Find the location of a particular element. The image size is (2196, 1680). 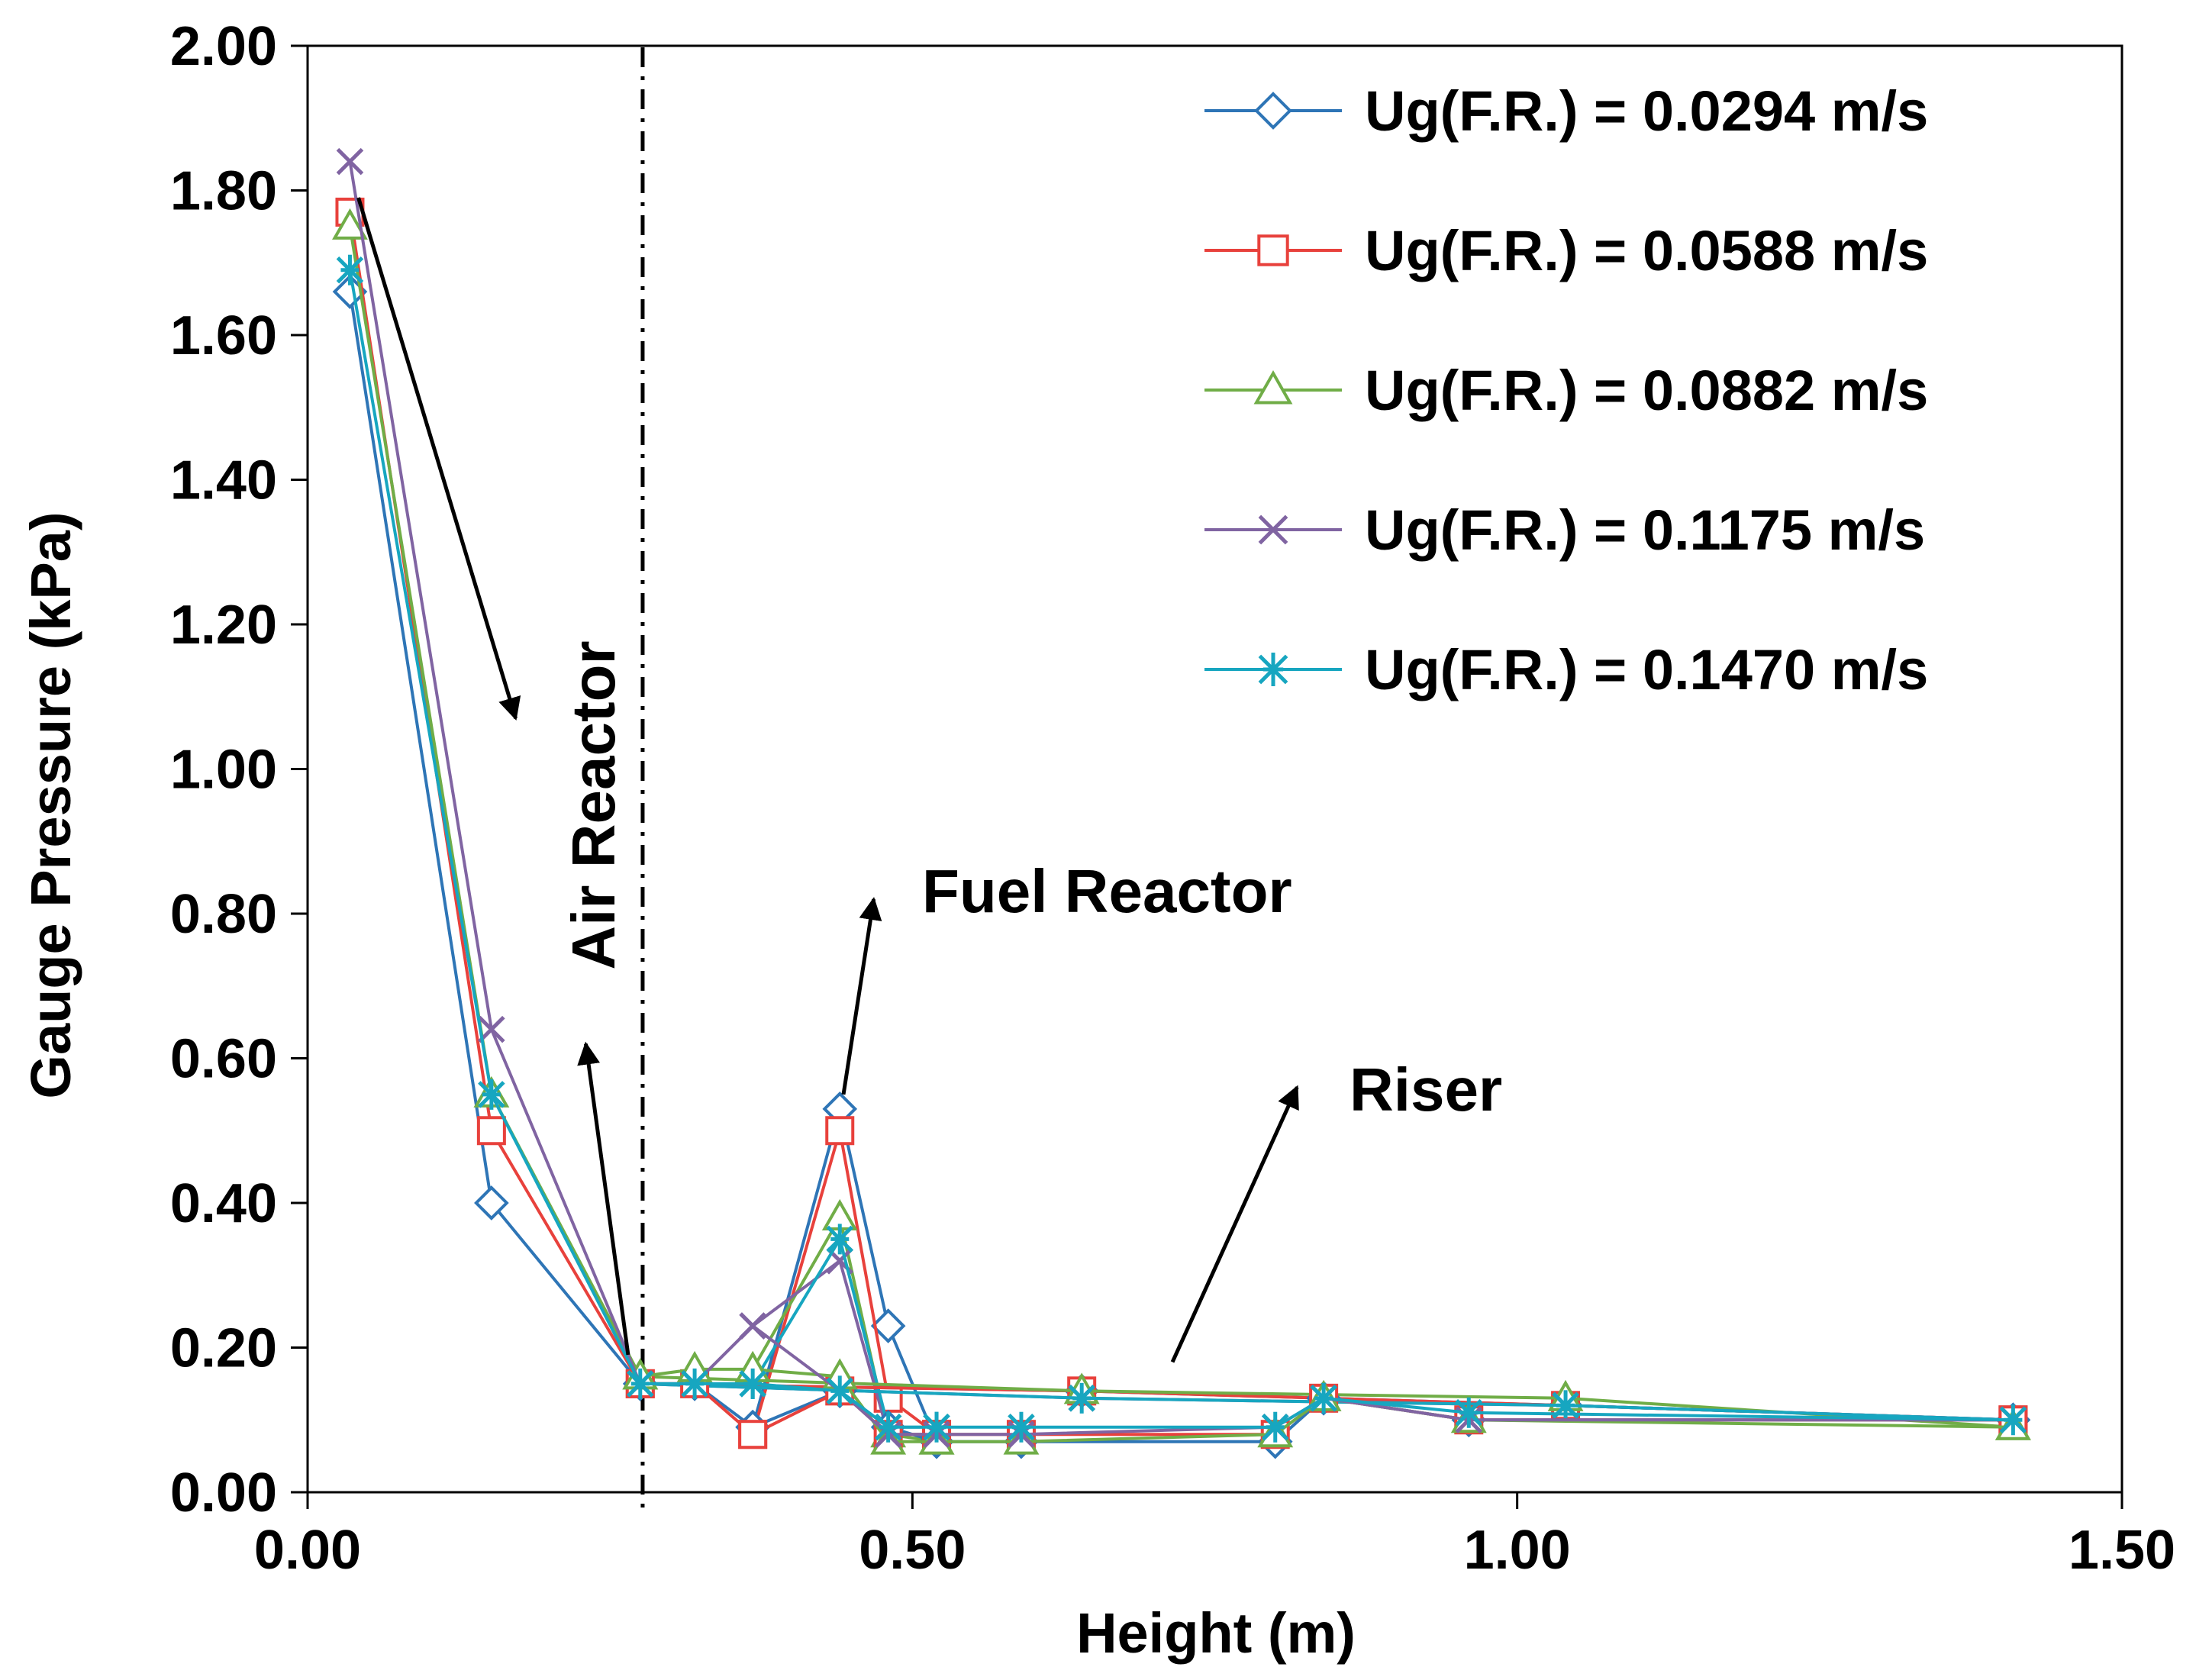

legend-item: Ug(F.R.) = 0.0588 m/s is located at coordinates (1566, 250).